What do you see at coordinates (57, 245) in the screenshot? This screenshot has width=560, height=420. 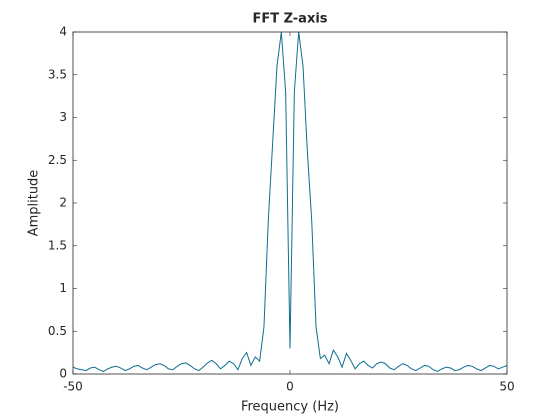 I see `y-tick-label: 1.5` at bounding box center [57, 245].